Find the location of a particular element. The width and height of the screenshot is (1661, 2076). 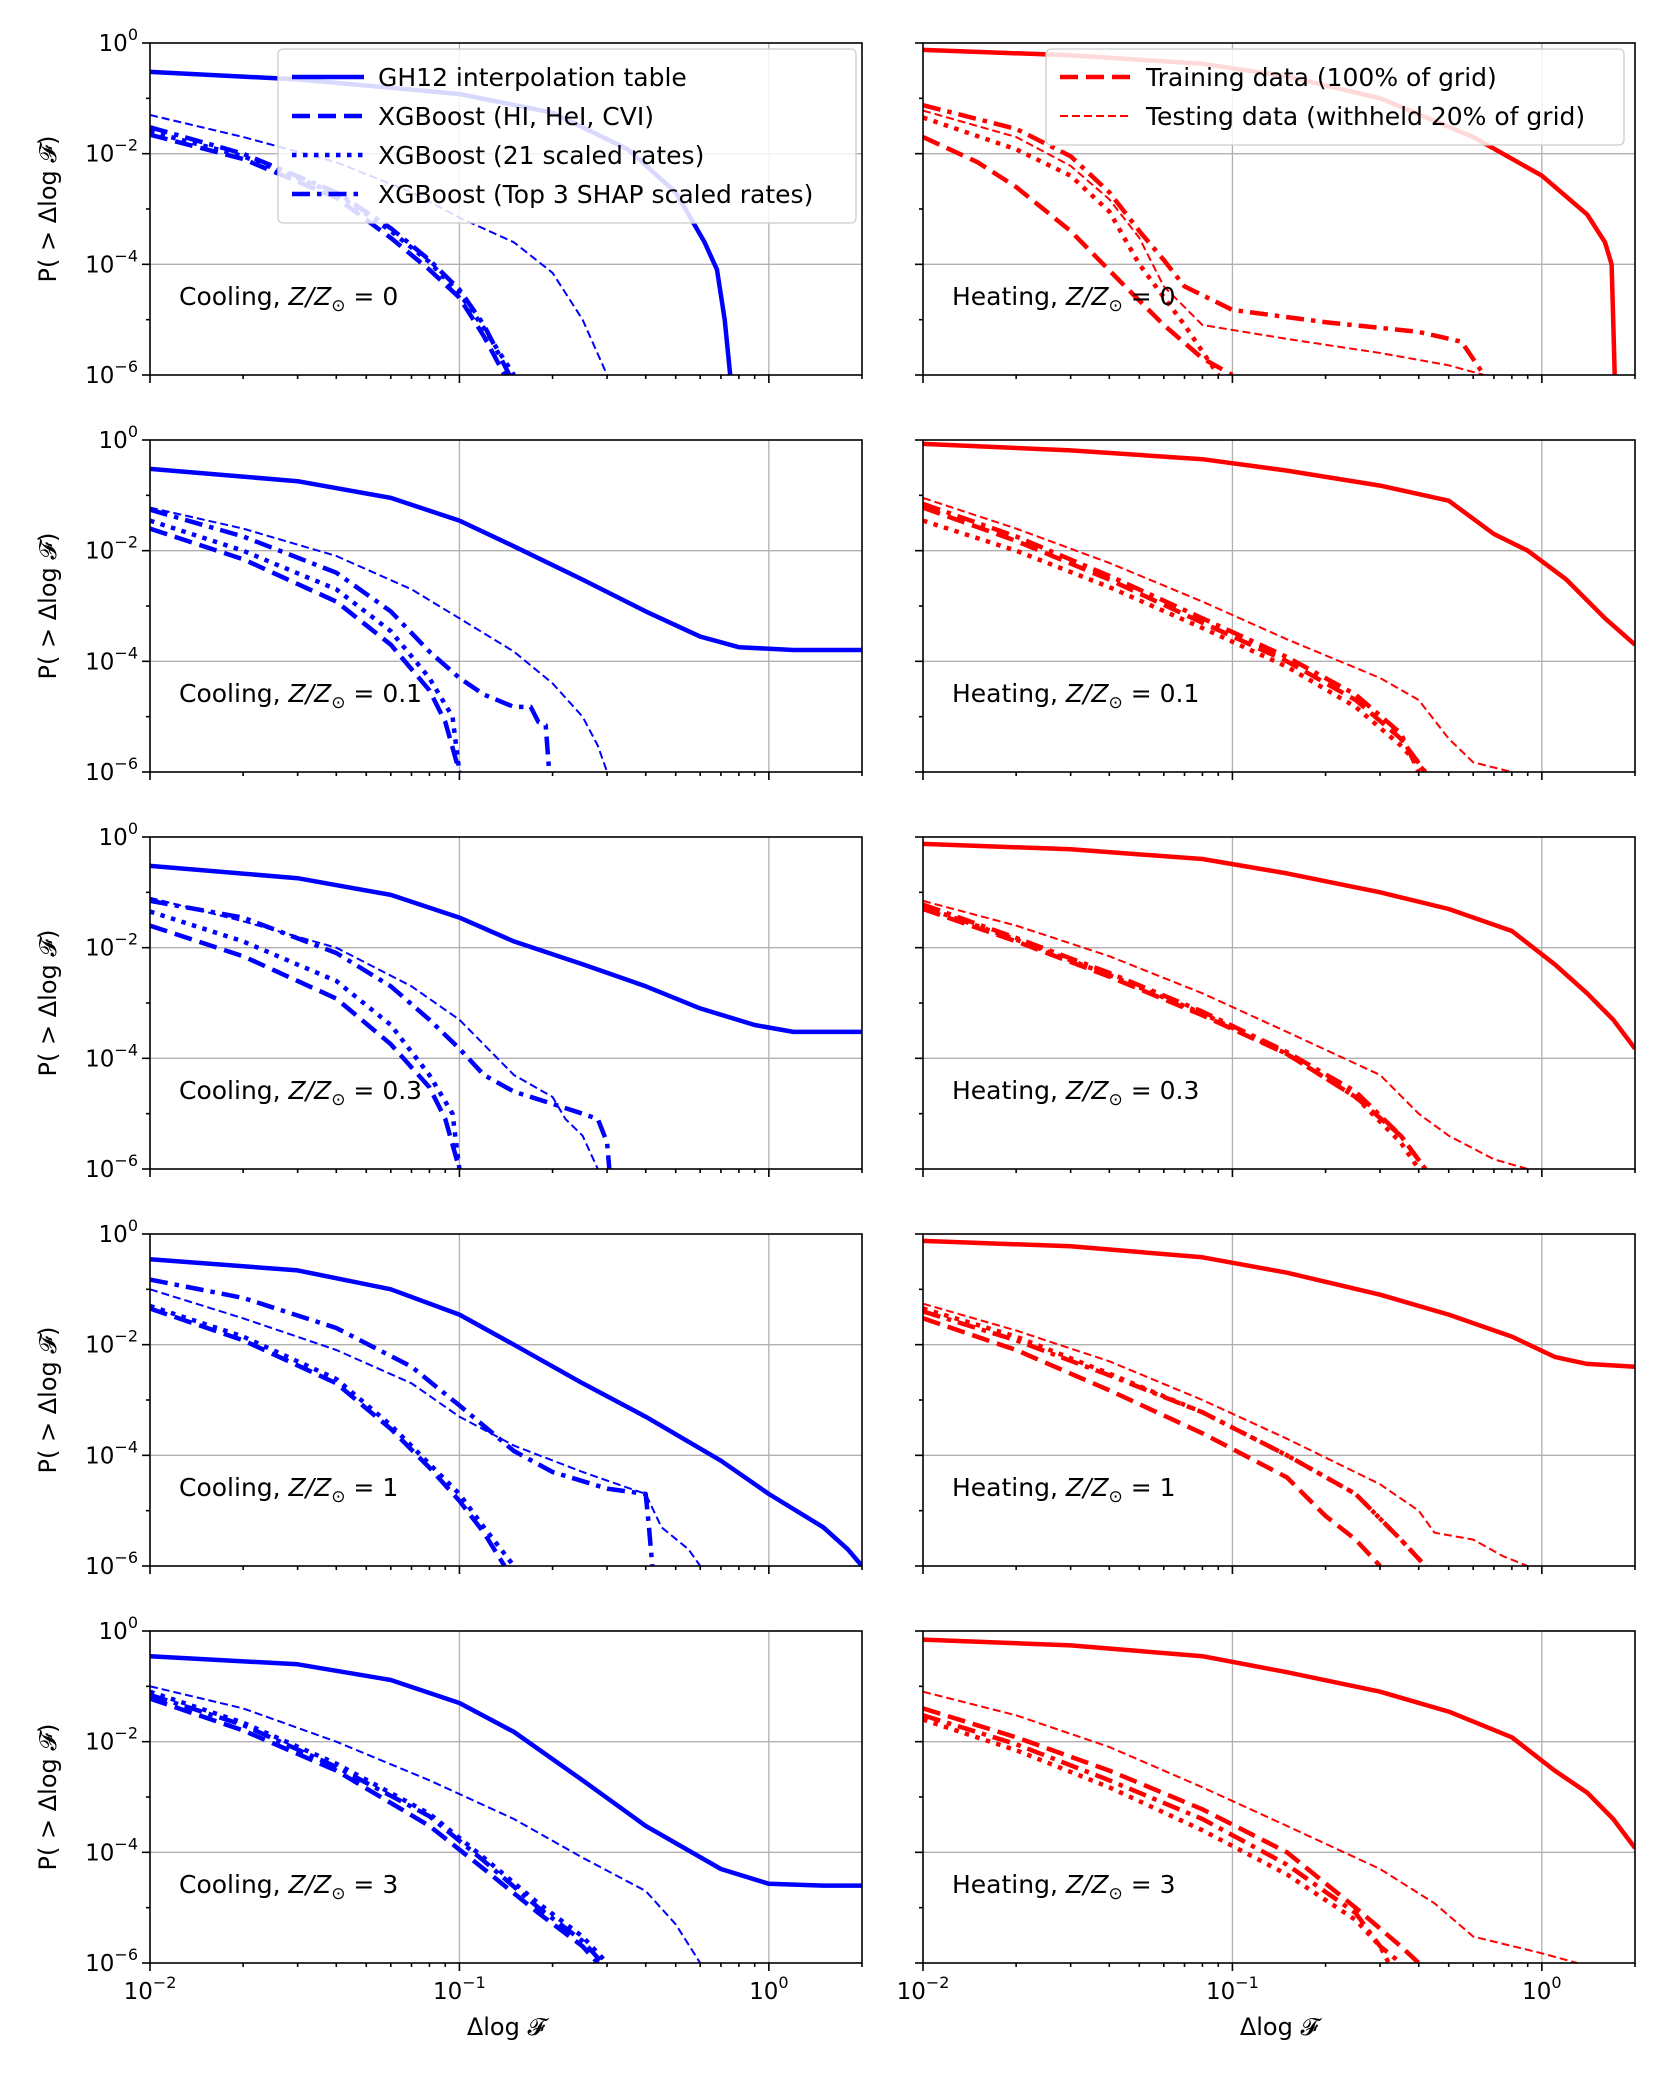

panel-annotation: Heating, Z/Z⊙ = 0 is located at coordinates (1064, 299).